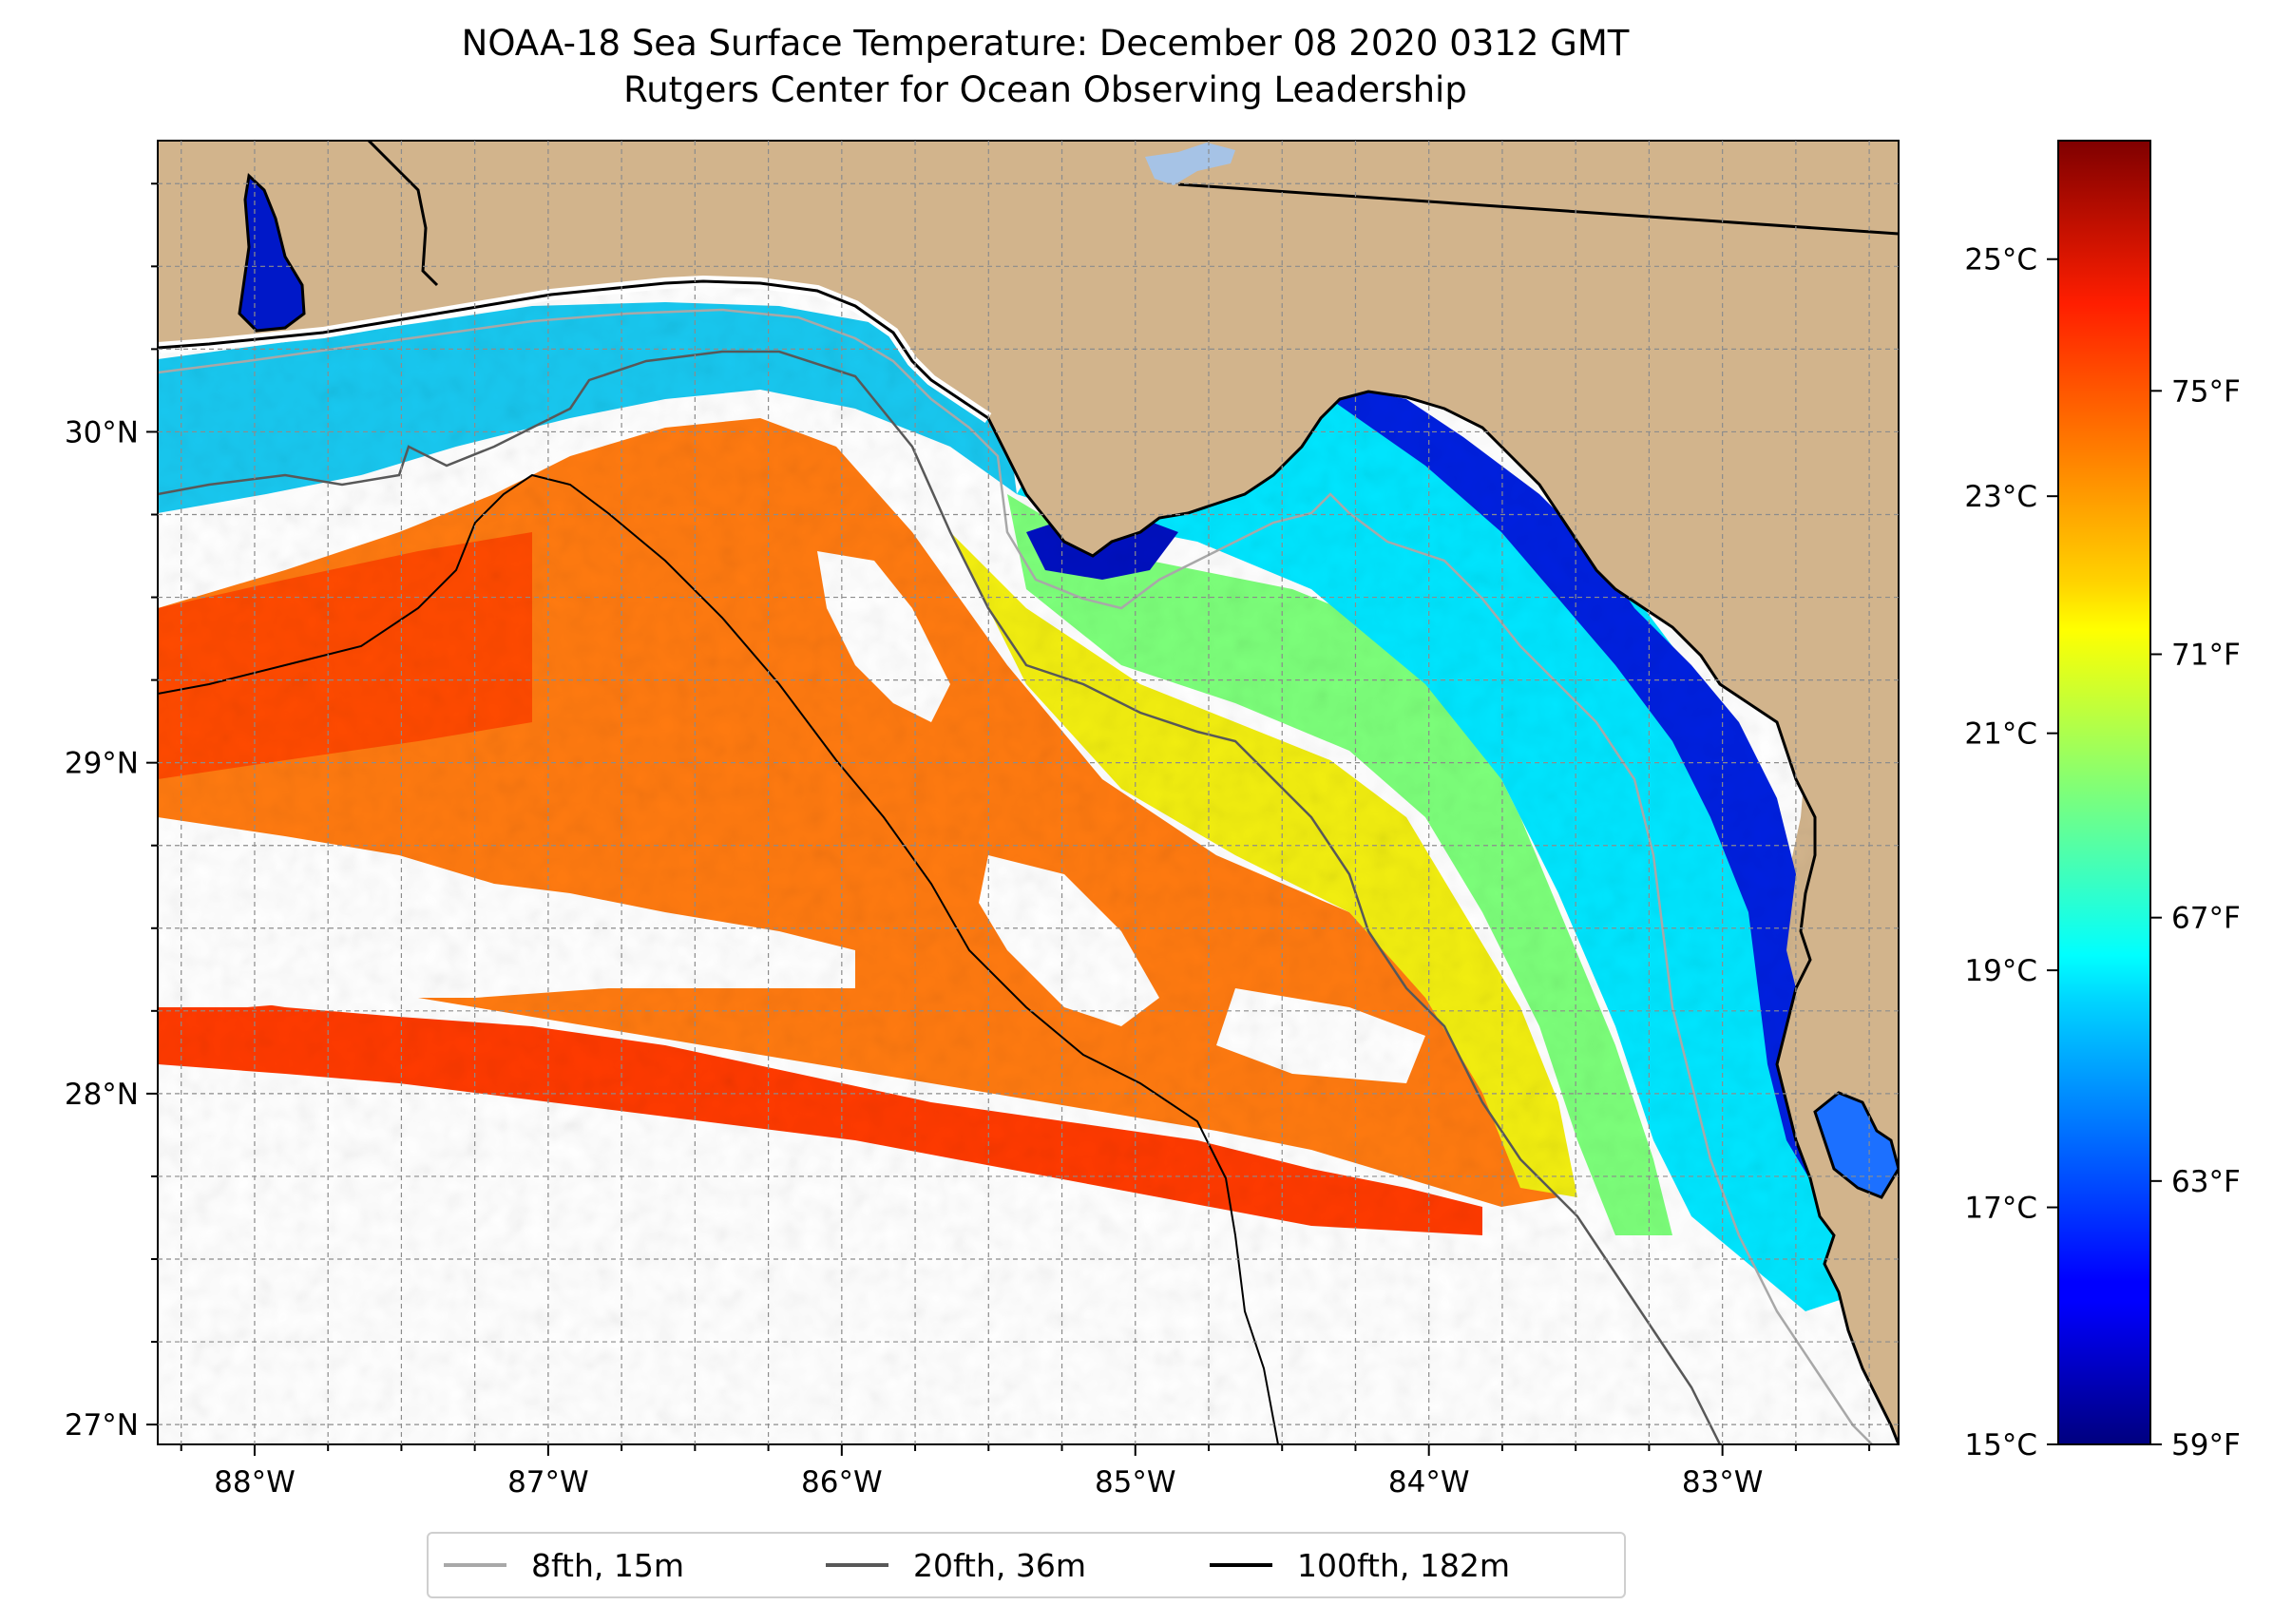 The width and height of the screenshot is (2292, 1624). Describe the element at coordinates (403, 214) in the screenshot. I see `state-boundary-al-fl` at that location.